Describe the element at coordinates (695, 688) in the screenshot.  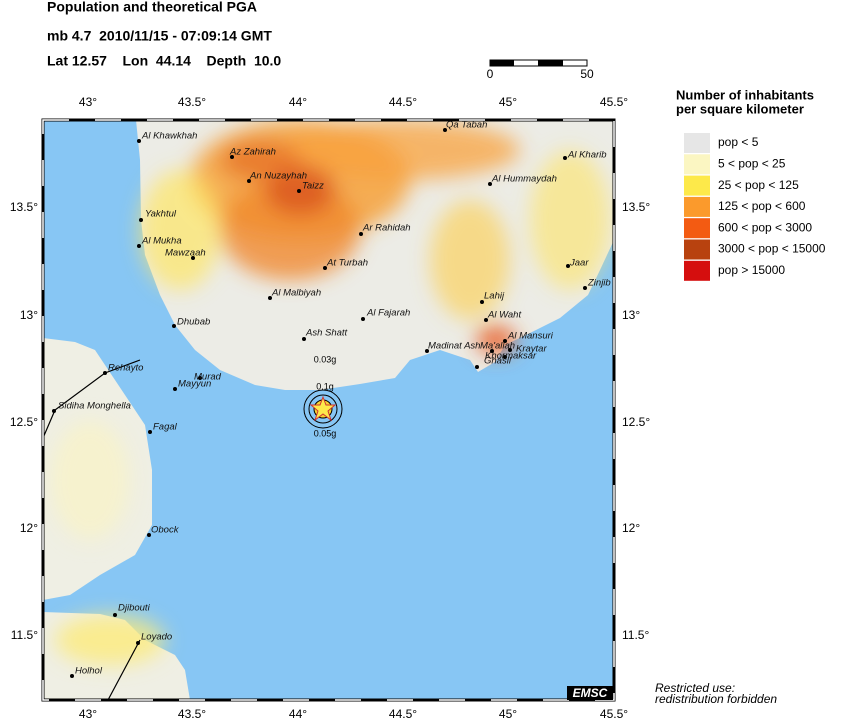
I see `notice: Restricted use:` at that location.